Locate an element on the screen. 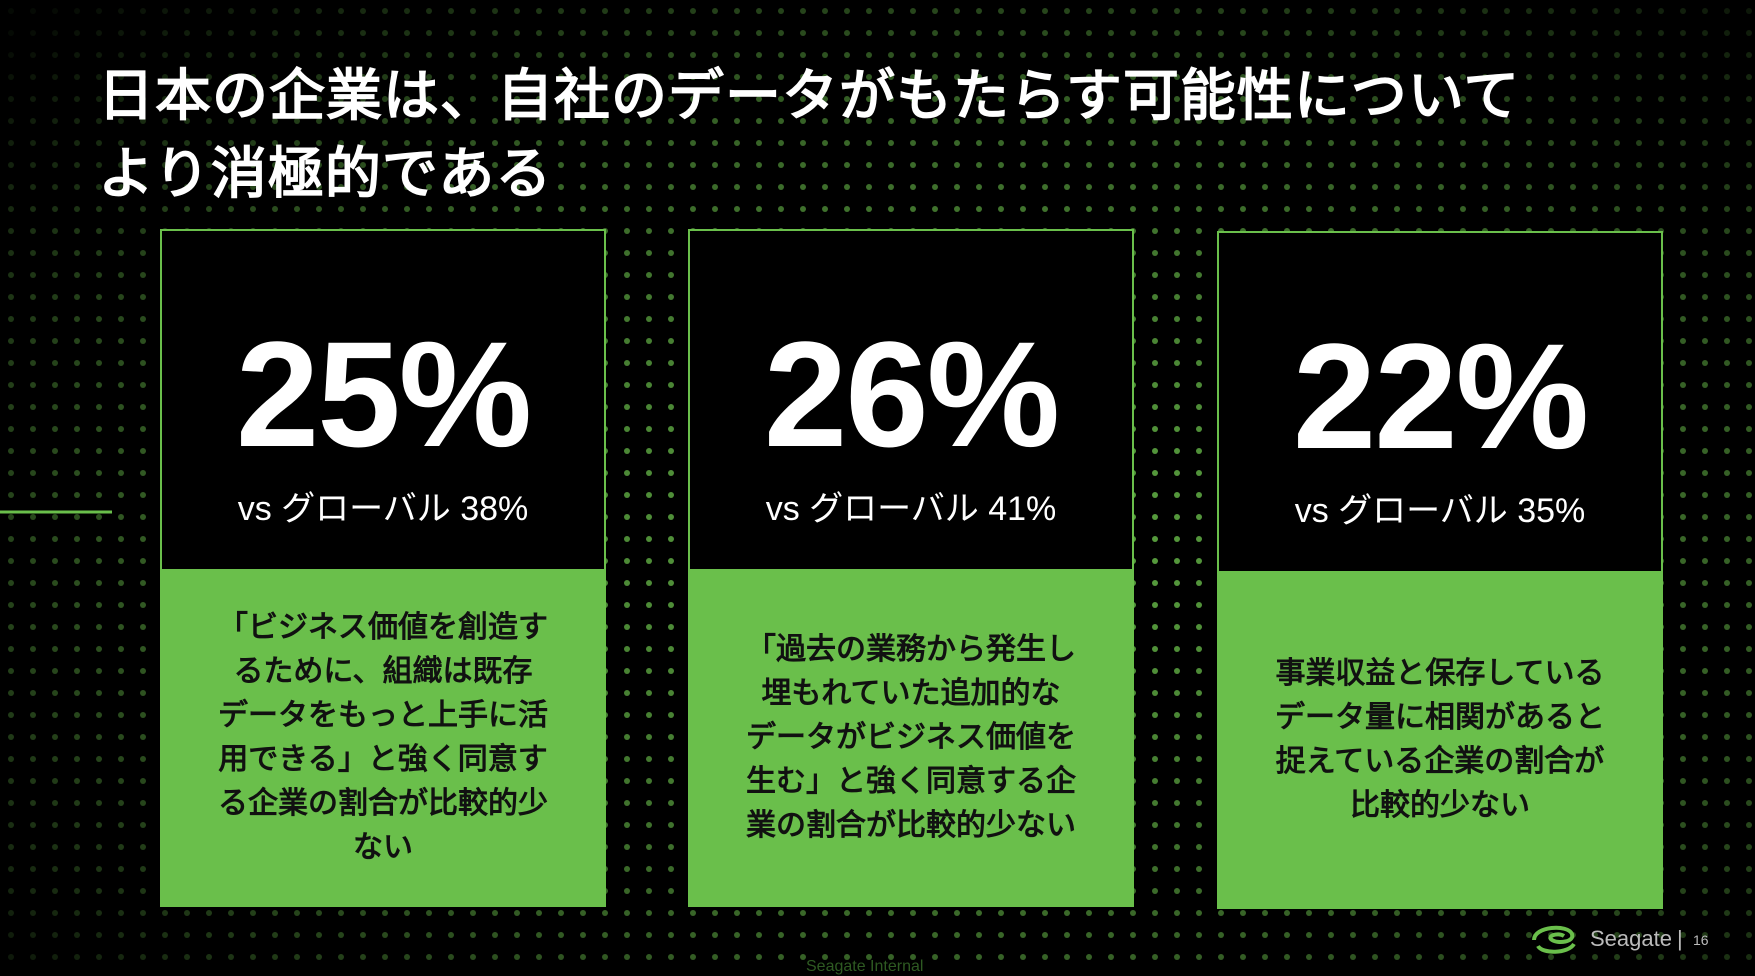 Image resolution: width=1755 pixels, height=976 pixels. description-line: 事業収益と保存している is located at coordinates (1440, 673).